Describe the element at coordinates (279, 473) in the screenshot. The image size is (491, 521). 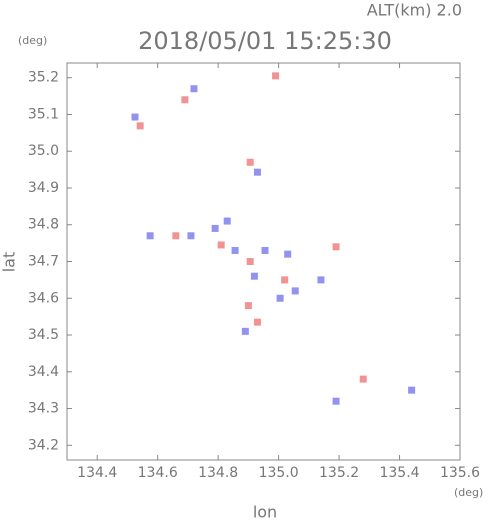
I see `x-tick-label: 135.0` at that location.